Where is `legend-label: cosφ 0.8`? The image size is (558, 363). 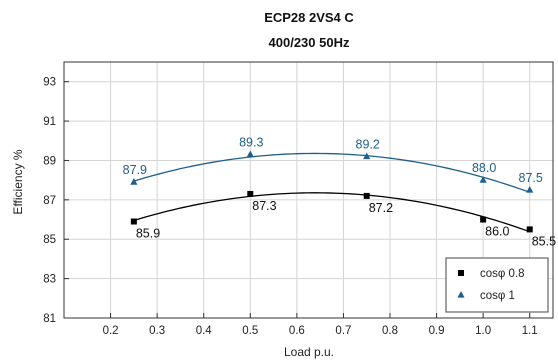 legend-label: cosφ 0.8 is located at coordinates (502, 274).